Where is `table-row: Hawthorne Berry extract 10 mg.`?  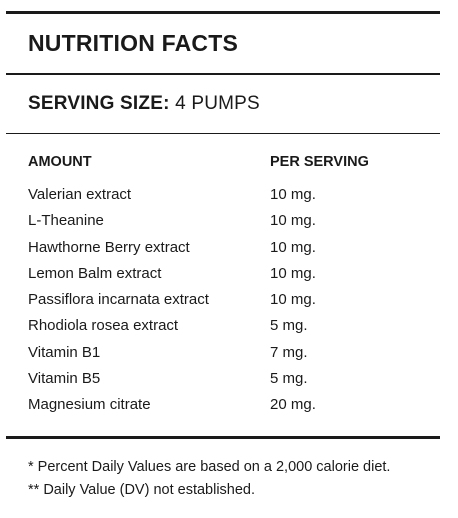
table-row: Hawthorne Berry extract 10 mg. is located at coordinates (229, 252).